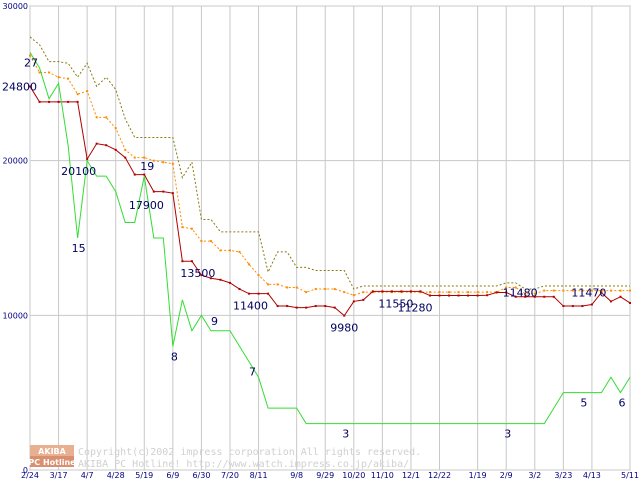 Image resolution: width=640 pixels, height=480 pixels. I want to click on x-tick-label: 1/19, so click(478, 475).